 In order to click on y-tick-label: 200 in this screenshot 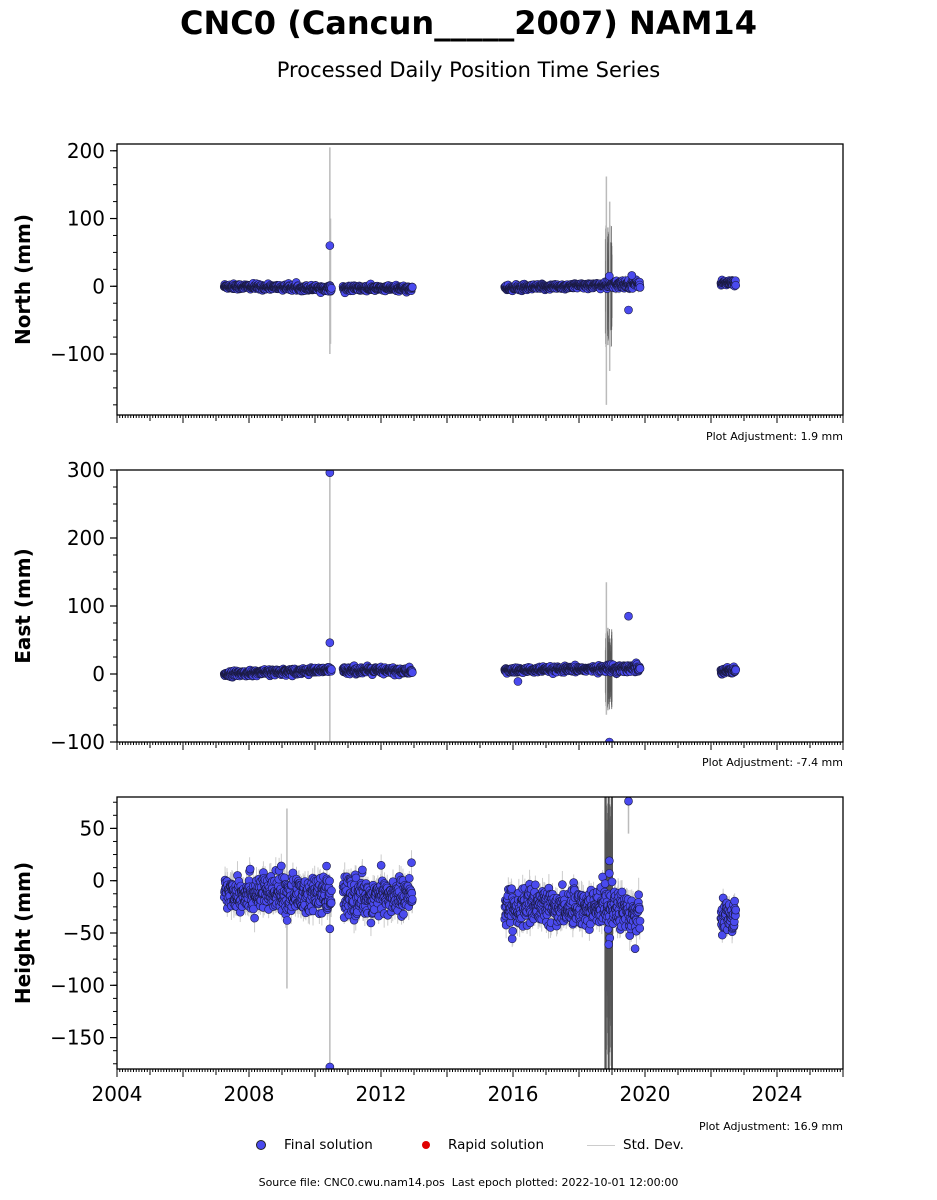, I will do `click(86, 151)`.